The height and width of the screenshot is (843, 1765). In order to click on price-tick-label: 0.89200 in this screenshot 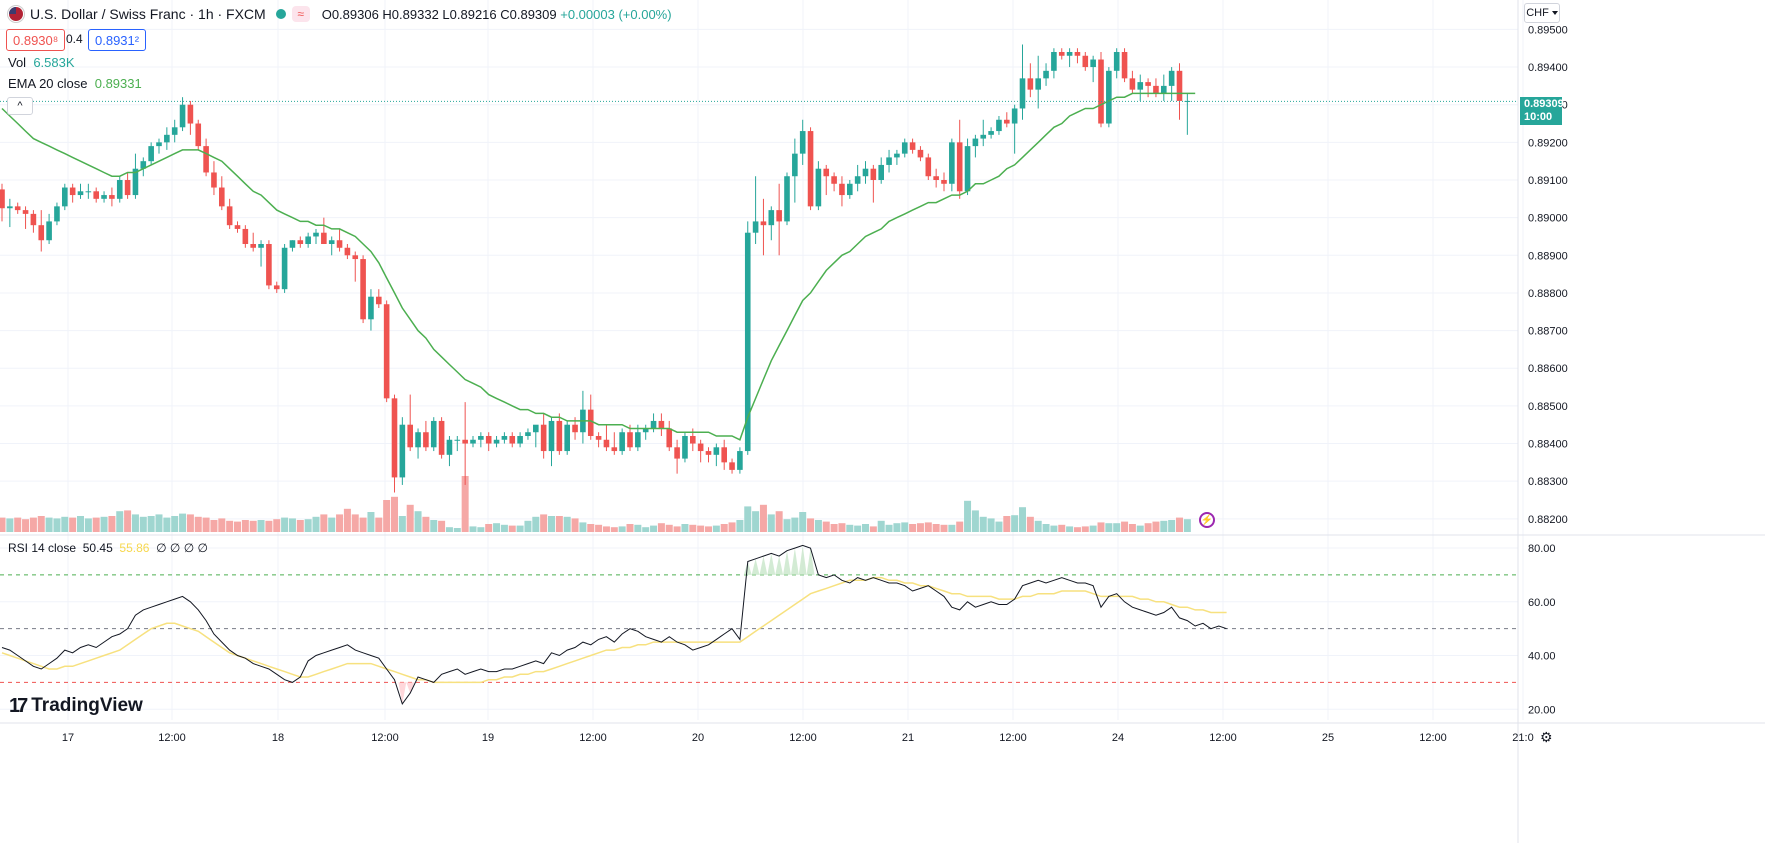, I will do `click(1548, 143)`.